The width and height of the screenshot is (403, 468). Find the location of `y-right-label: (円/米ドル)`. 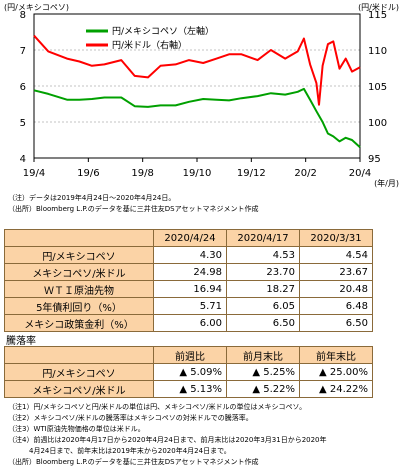

y-right-label: (円/米ドル) is located at coordinates (378, 7).